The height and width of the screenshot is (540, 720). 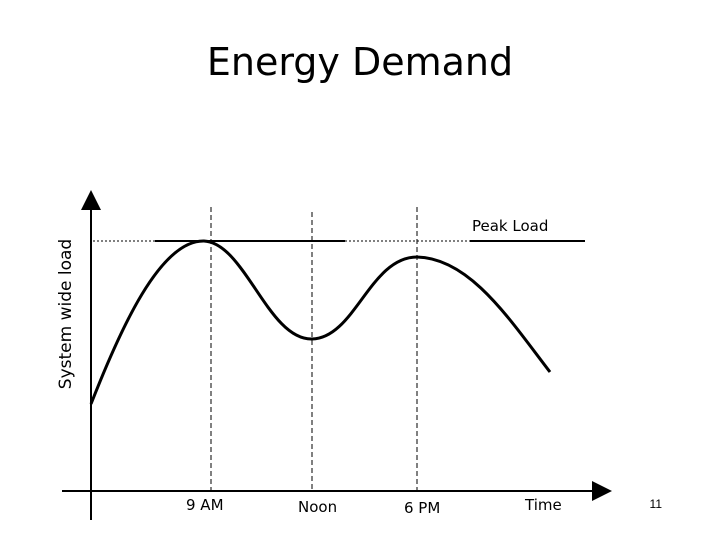 I want to click on time-marker-9am: 9 AM, so click(x=205, y=505).